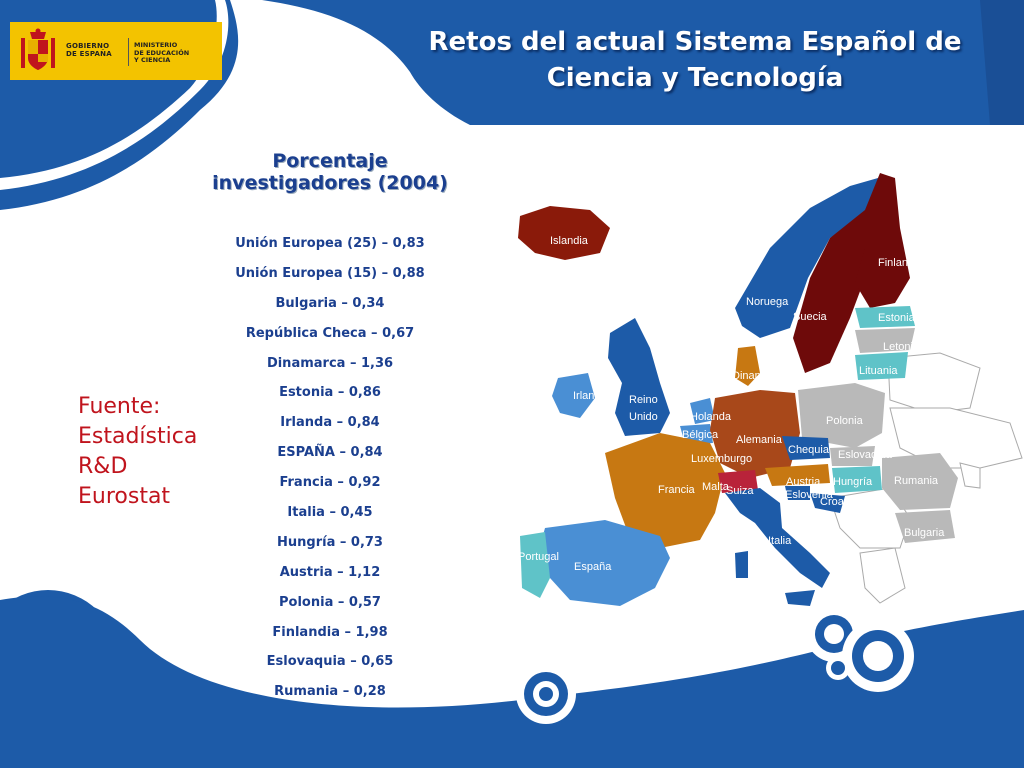  What do you see at coordinates (88, 46) in the screenshot?
I see `logo-line-1: GOBIERNO` at bounding box center [88, 46].